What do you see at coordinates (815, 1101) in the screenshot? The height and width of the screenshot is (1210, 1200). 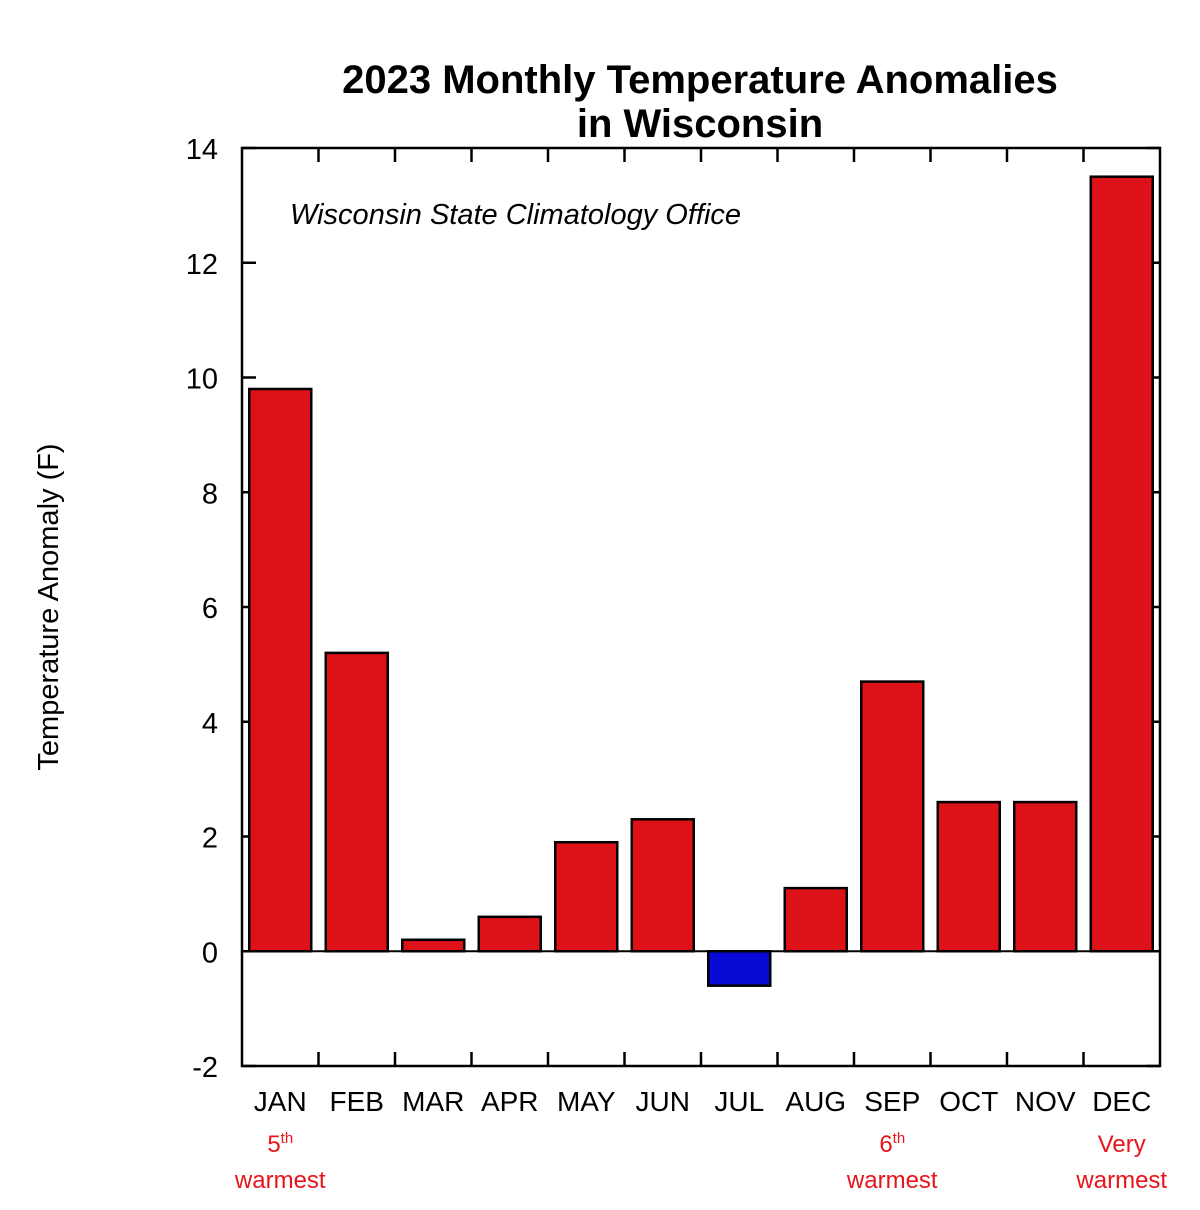 I see `x-tick-label: AUG` at bounding box center [815, 1101].